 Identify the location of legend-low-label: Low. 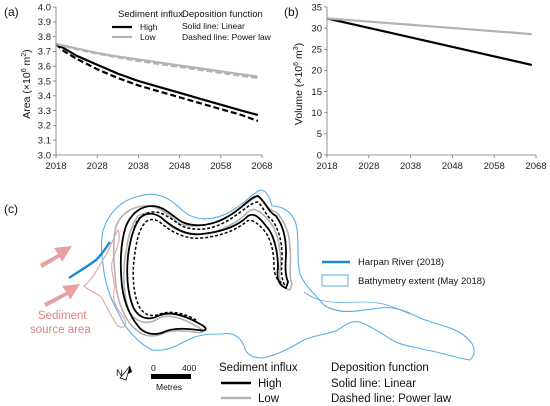
(148, 37).